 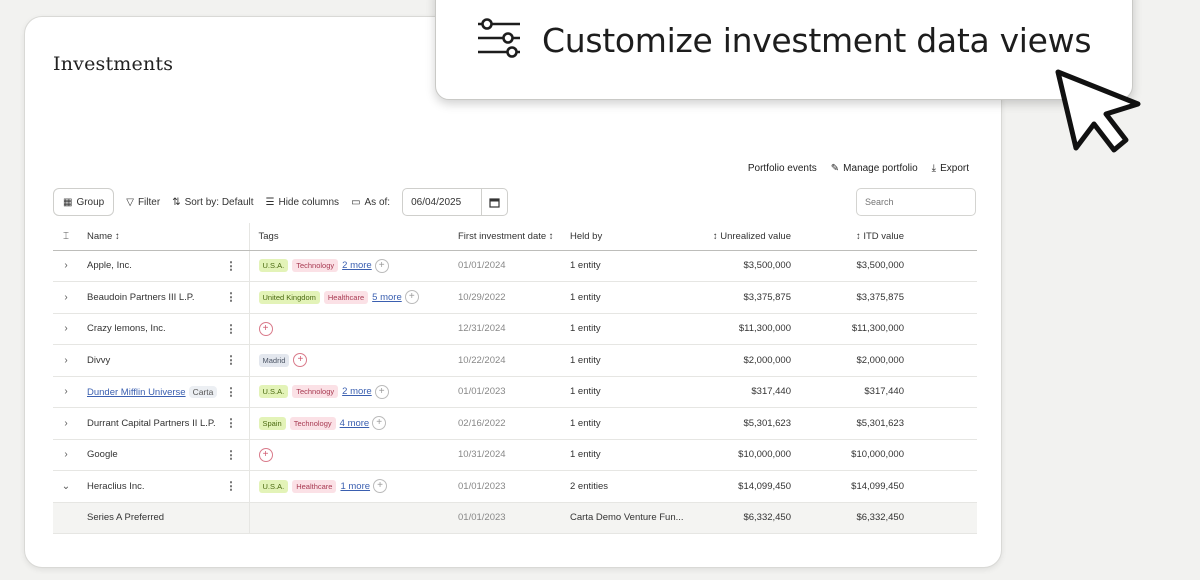 I want to click on as-of-label: ▭ As of:, so click(x=370, y=202).